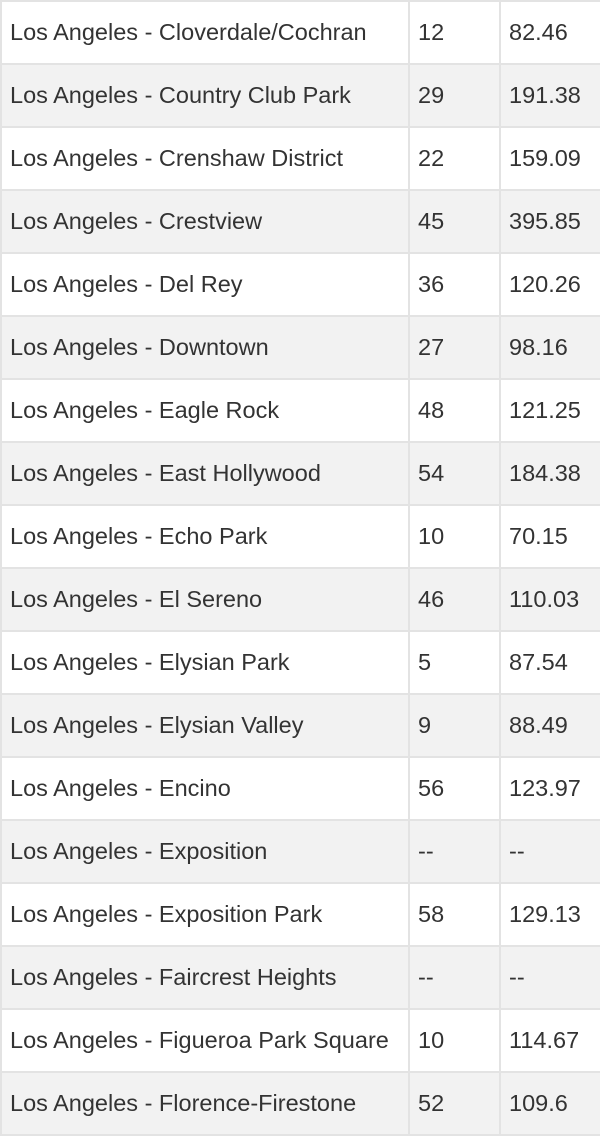 This screenshot has height=1136, width=600. I want to click on table-row: Los Angeles - El Sereno 46 110.03, so click(300, 599).